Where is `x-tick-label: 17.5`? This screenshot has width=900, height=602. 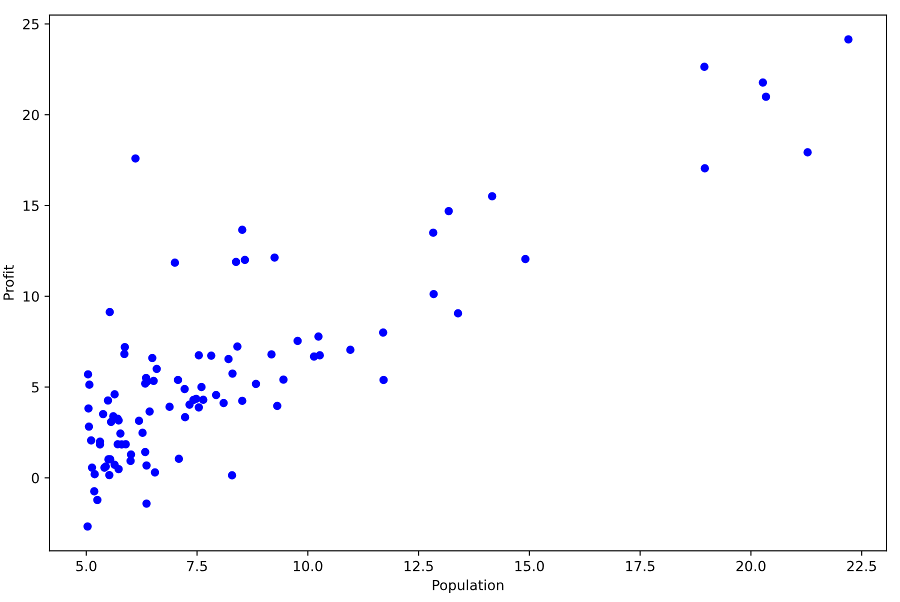 x-tick-label: 17.5 is located at coordinates (640, 566).